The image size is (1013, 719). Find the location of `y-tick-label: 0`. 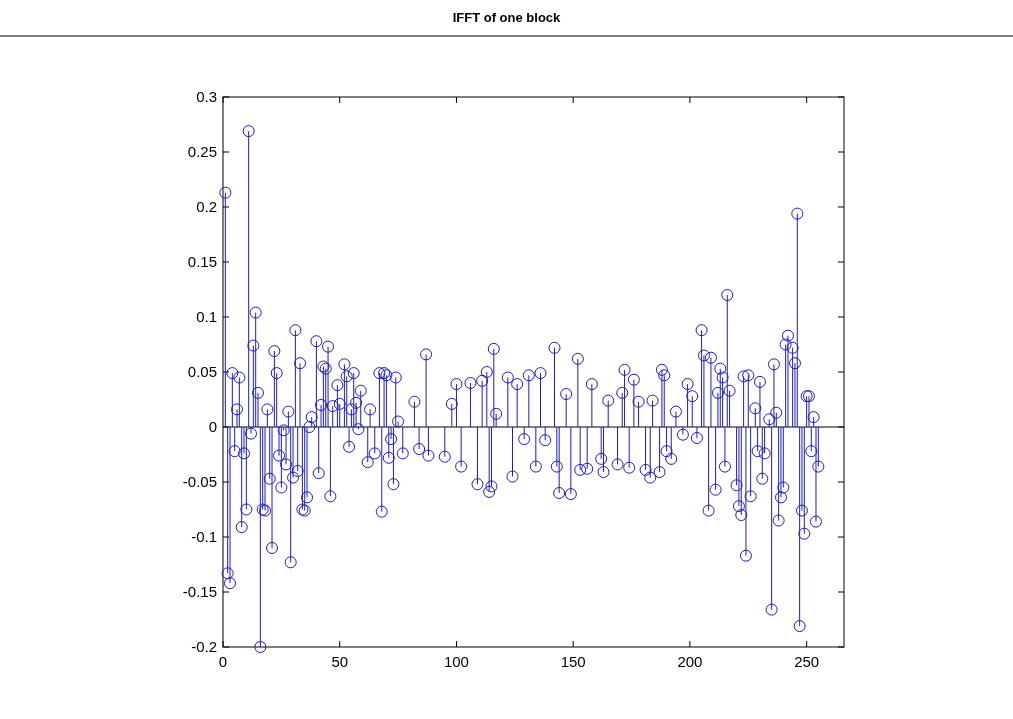

y-tick-label: 0 is located at coordinates (212, 426).